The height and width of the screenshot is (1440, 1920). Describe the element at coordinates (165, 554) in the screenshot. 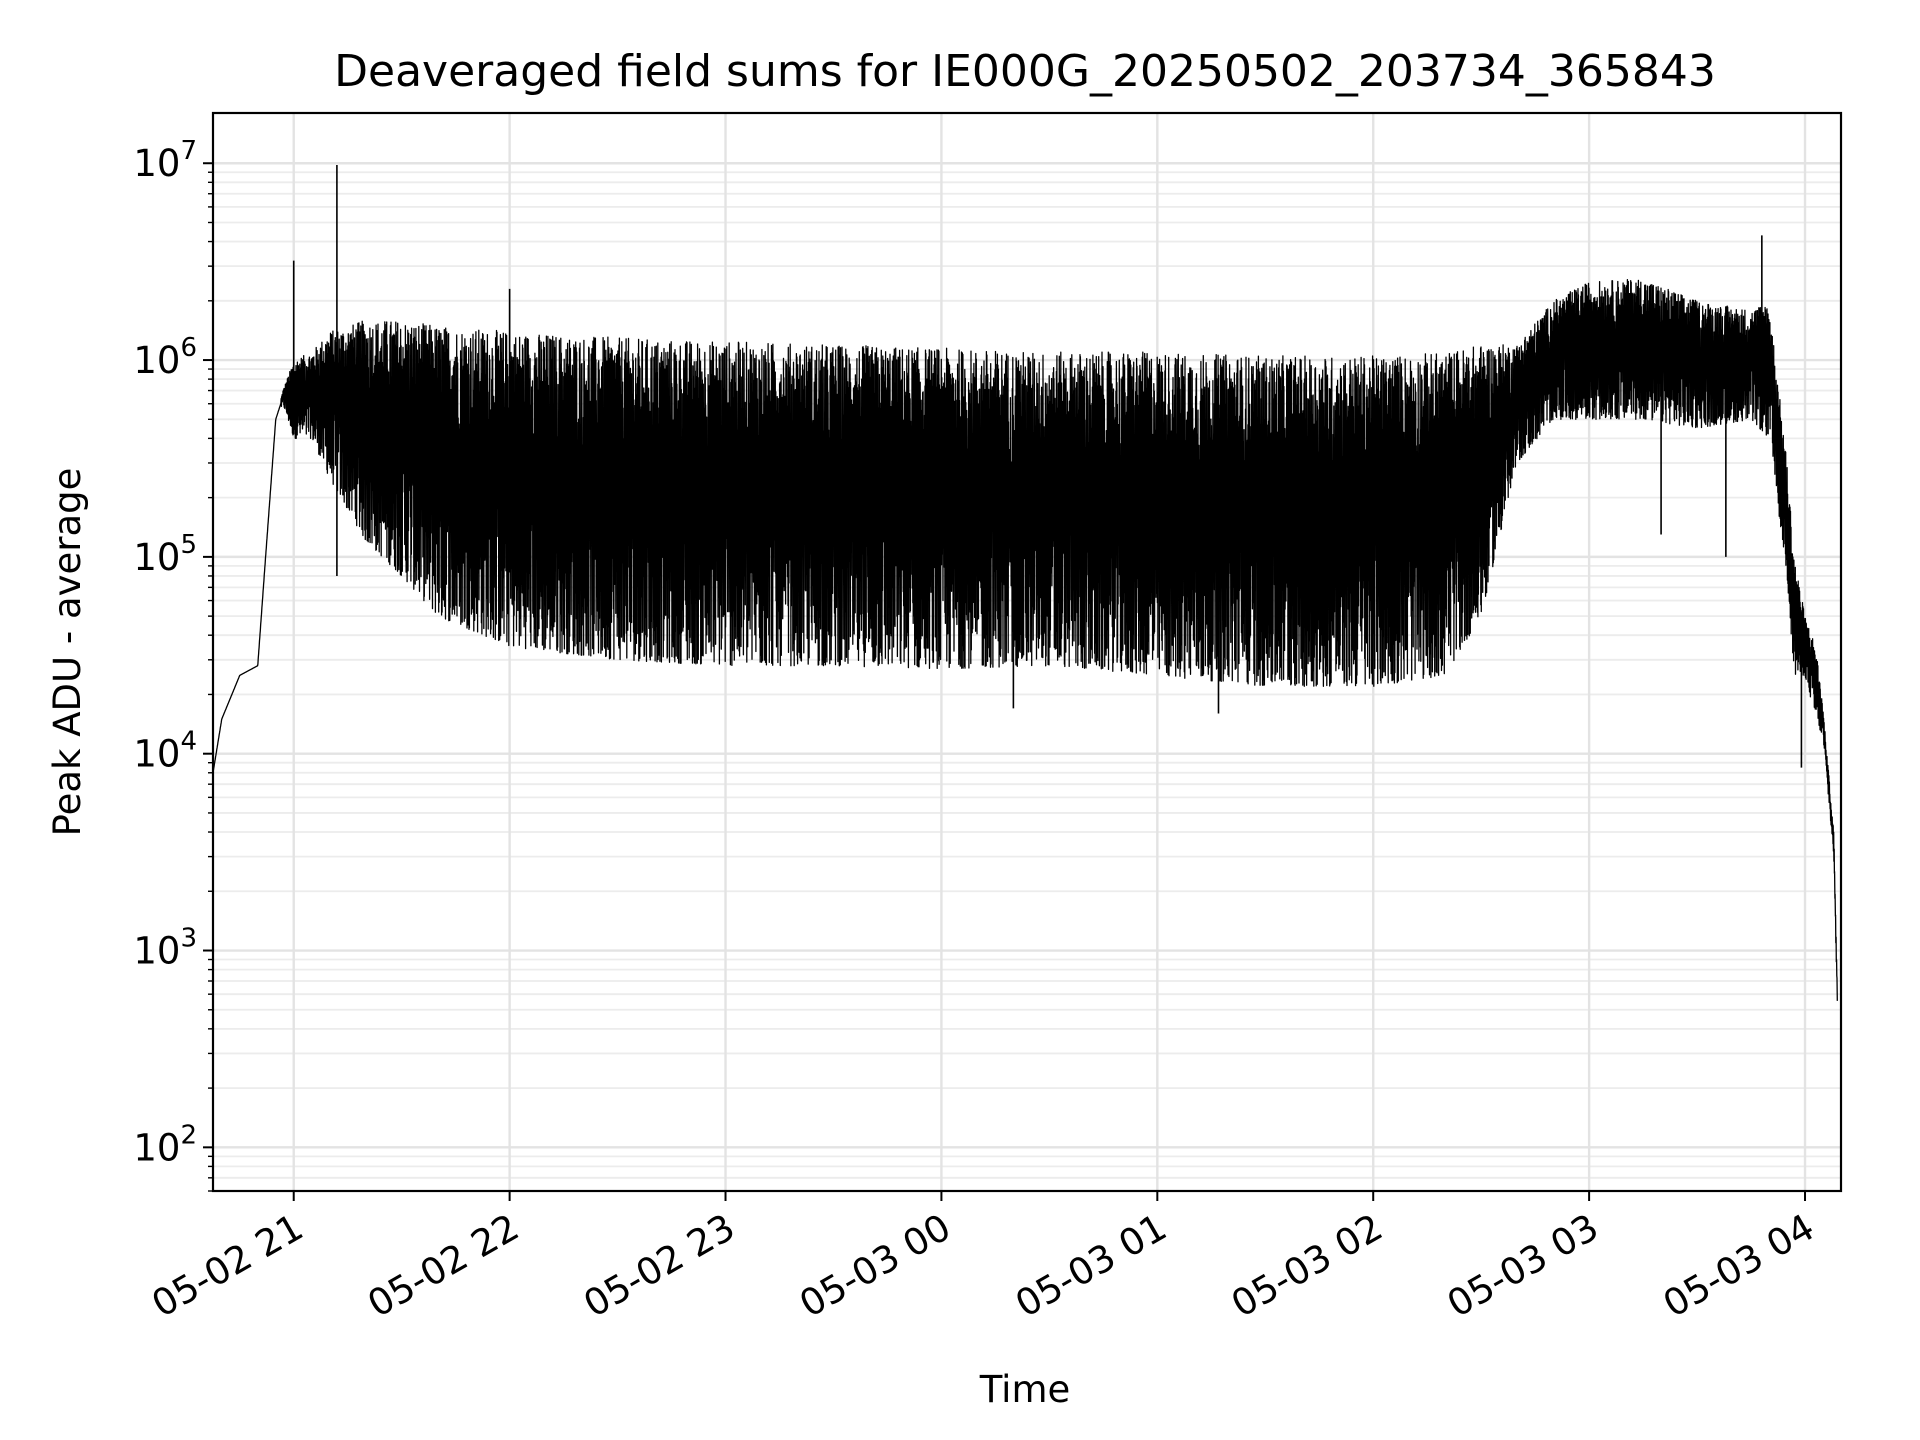

I see `y-tick-label: 10⁵` at that location.